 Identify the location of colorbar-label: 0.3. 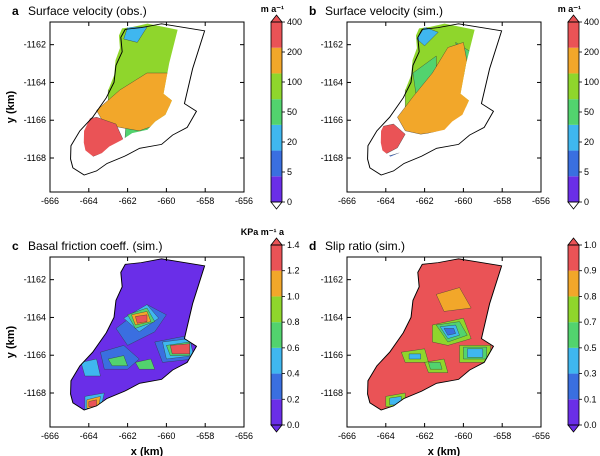
(590, 374).